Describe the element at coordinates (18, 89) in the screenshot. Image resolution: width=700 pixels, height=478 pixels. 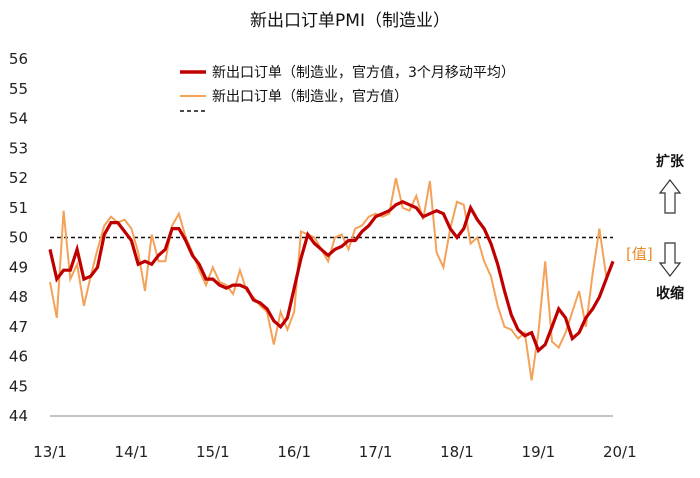
I see `y-tick-label: 55` at that location.